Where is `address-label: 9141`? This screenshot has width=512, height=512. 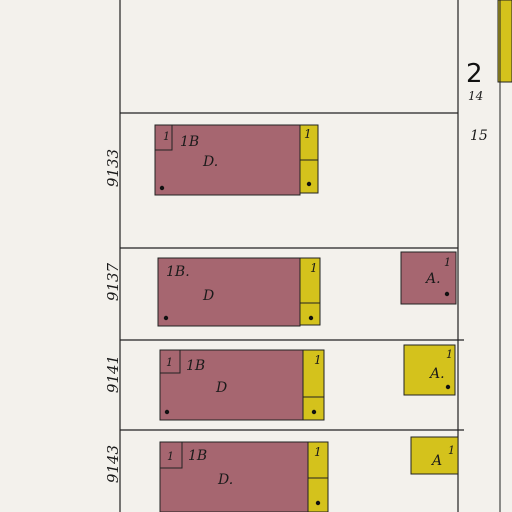
address-label: 9141 is located at coordinates (113, 374).